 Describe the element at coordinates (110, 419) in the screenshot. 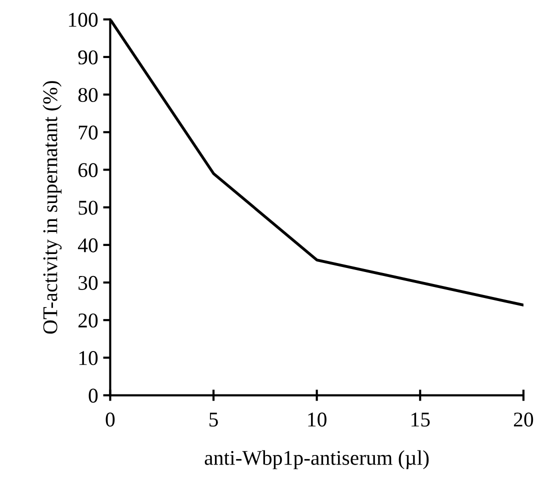

I see `x-tick-label: 0` at that location.